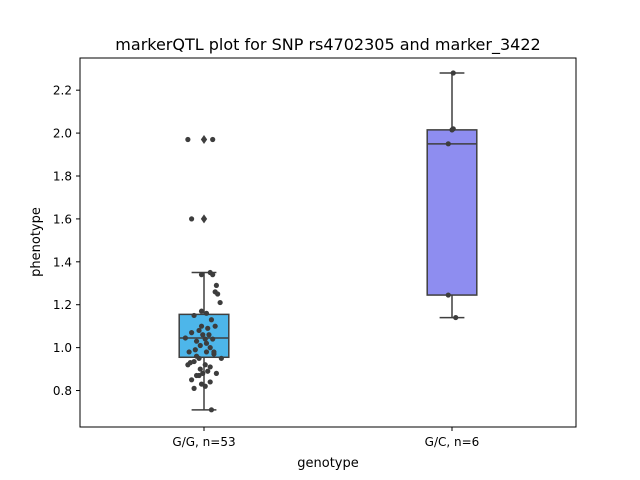 This screenshot has width=640, height=480. Describe the element at coordinates (62, 391) in the screenshot. I see `y-tick-label: 0.8` at that location.